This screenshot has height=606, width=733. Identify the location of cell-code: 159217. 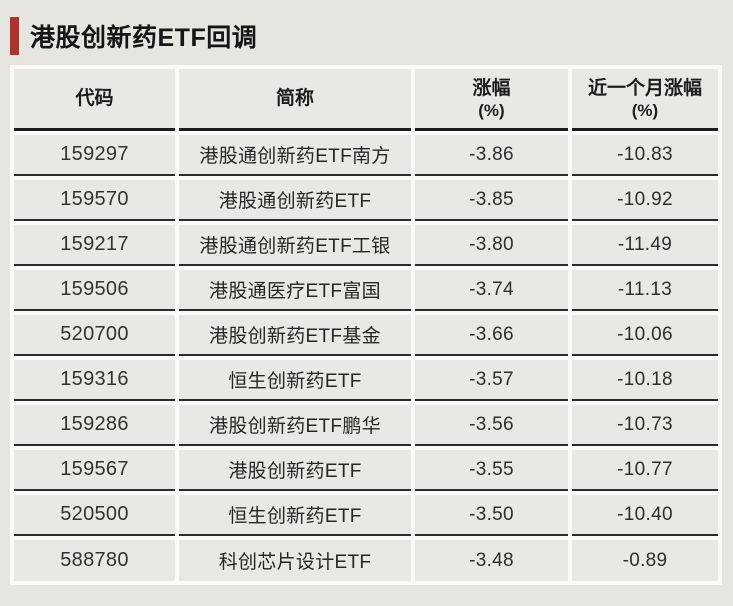
(94, 245).